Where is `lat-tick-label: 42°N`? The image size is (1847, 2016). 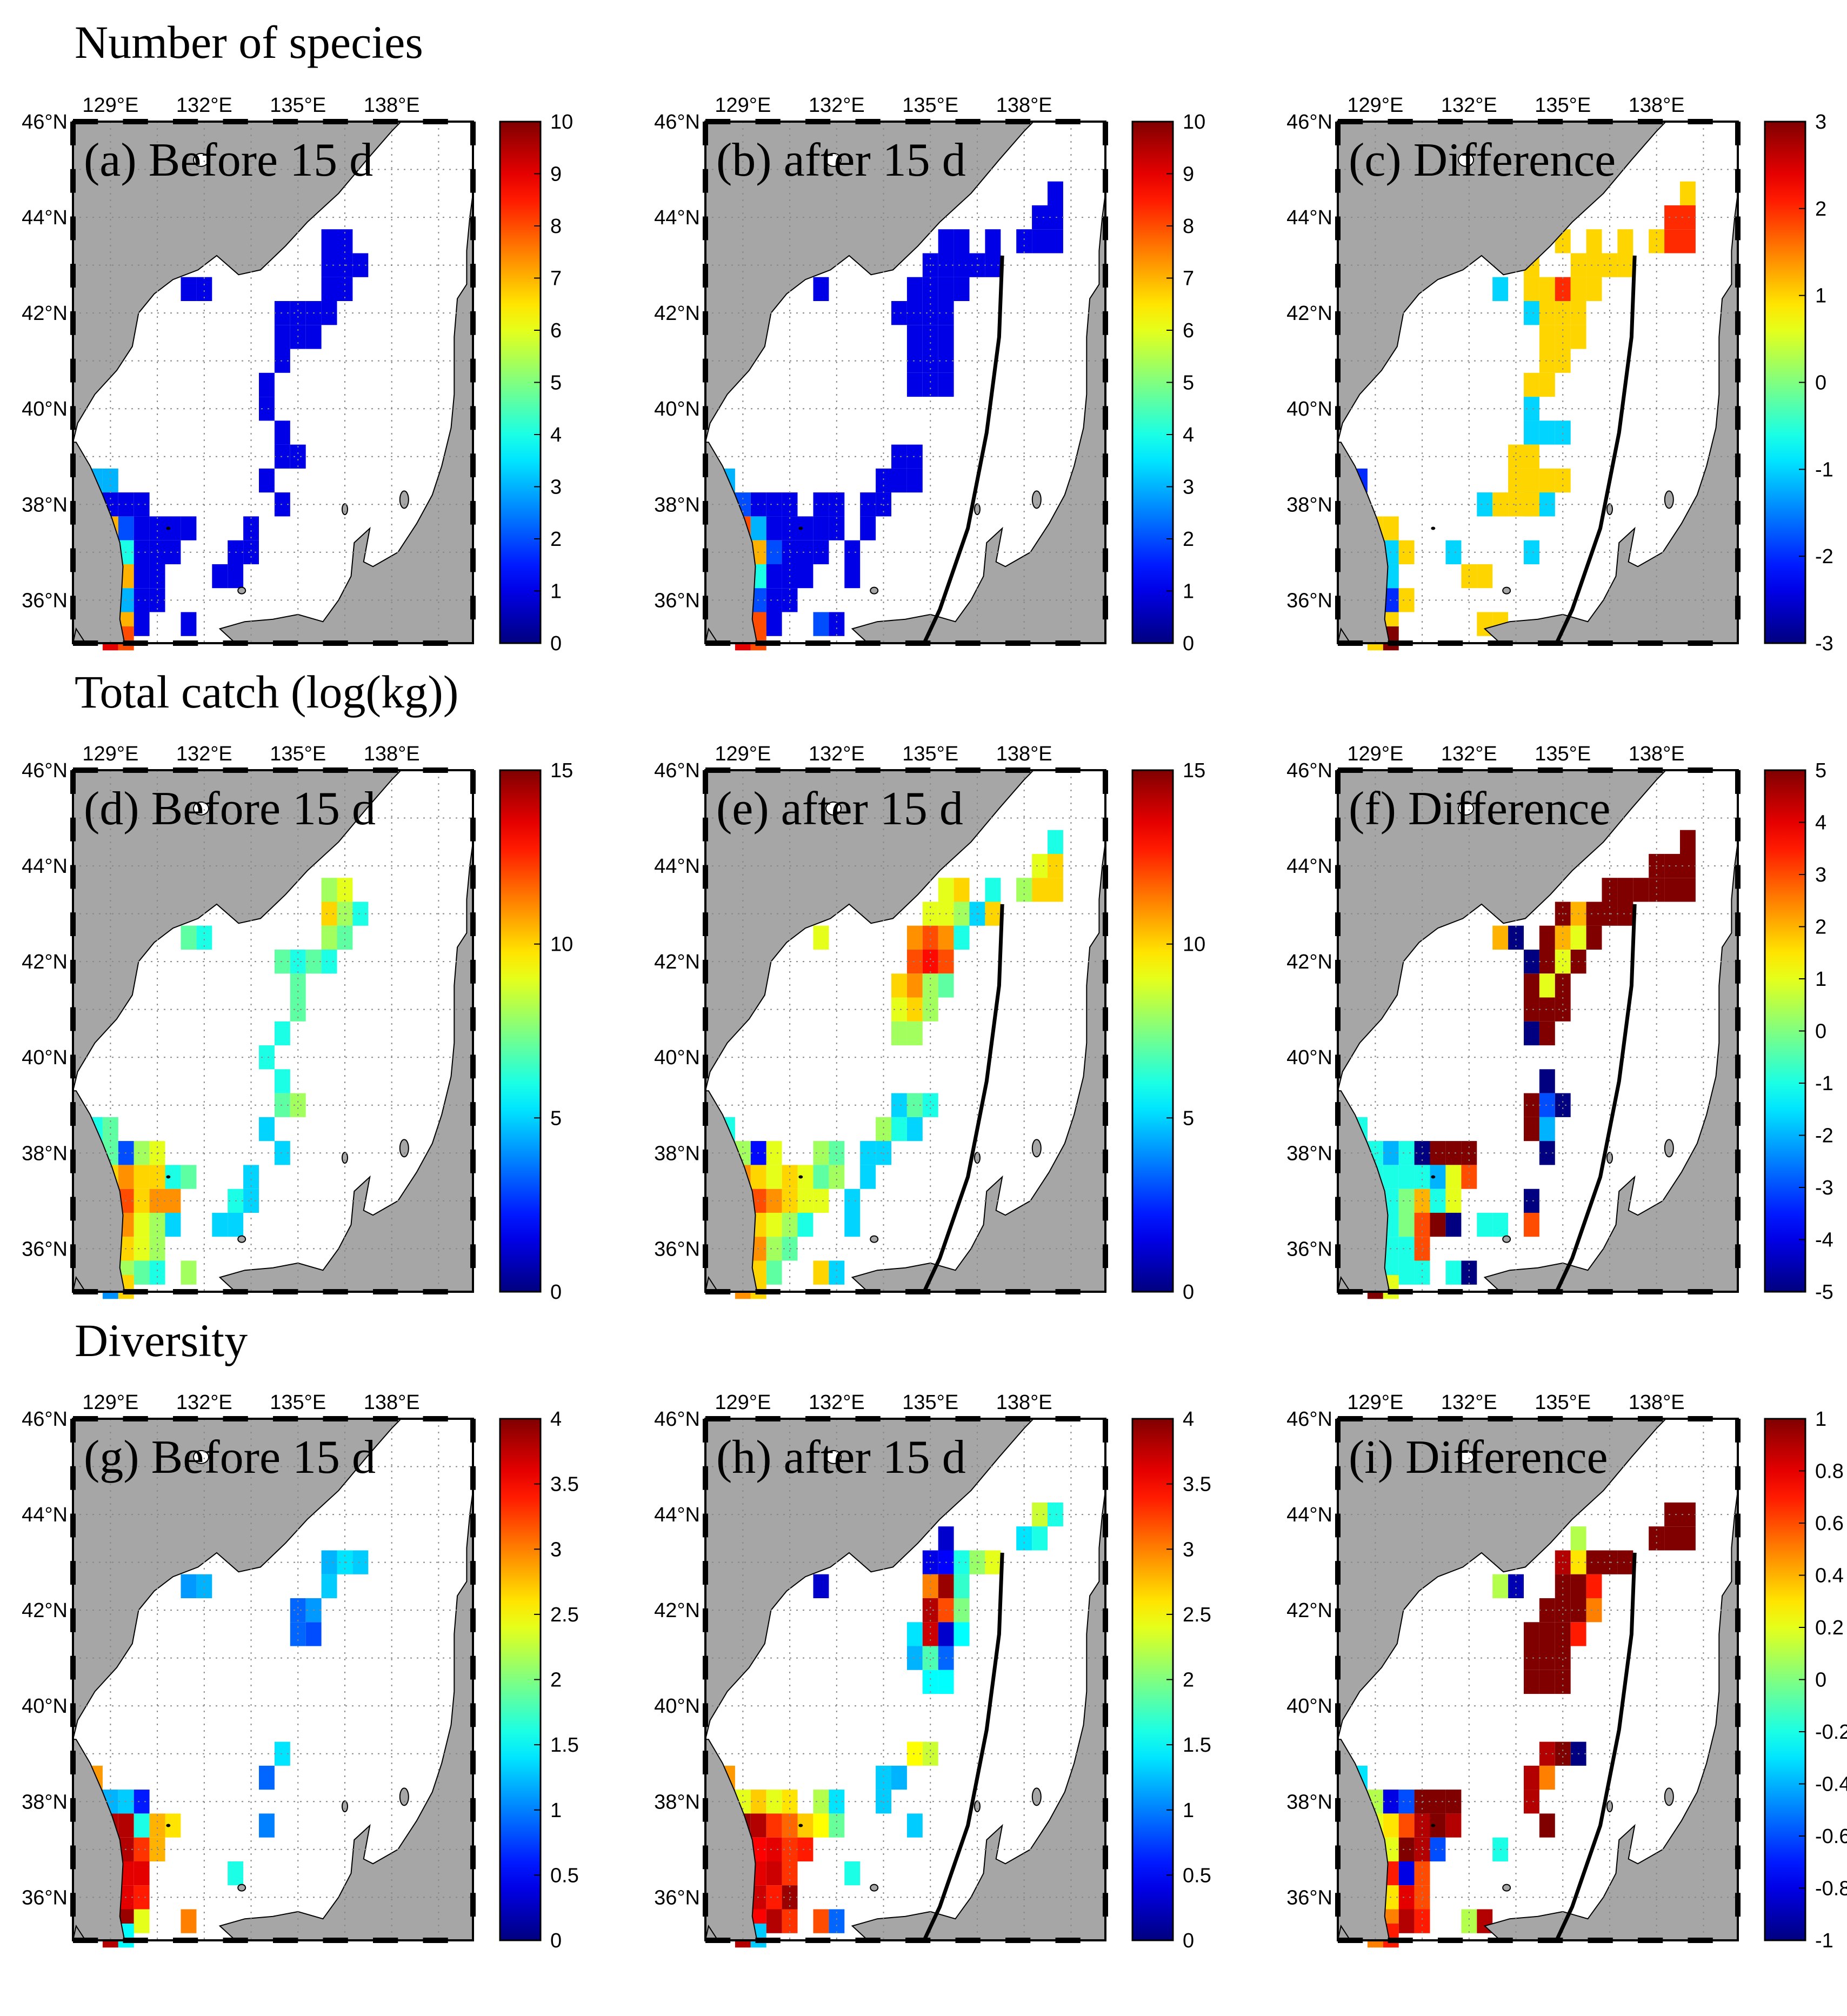 lat-tick-label: 42°N is located at coordinates (677, 962).